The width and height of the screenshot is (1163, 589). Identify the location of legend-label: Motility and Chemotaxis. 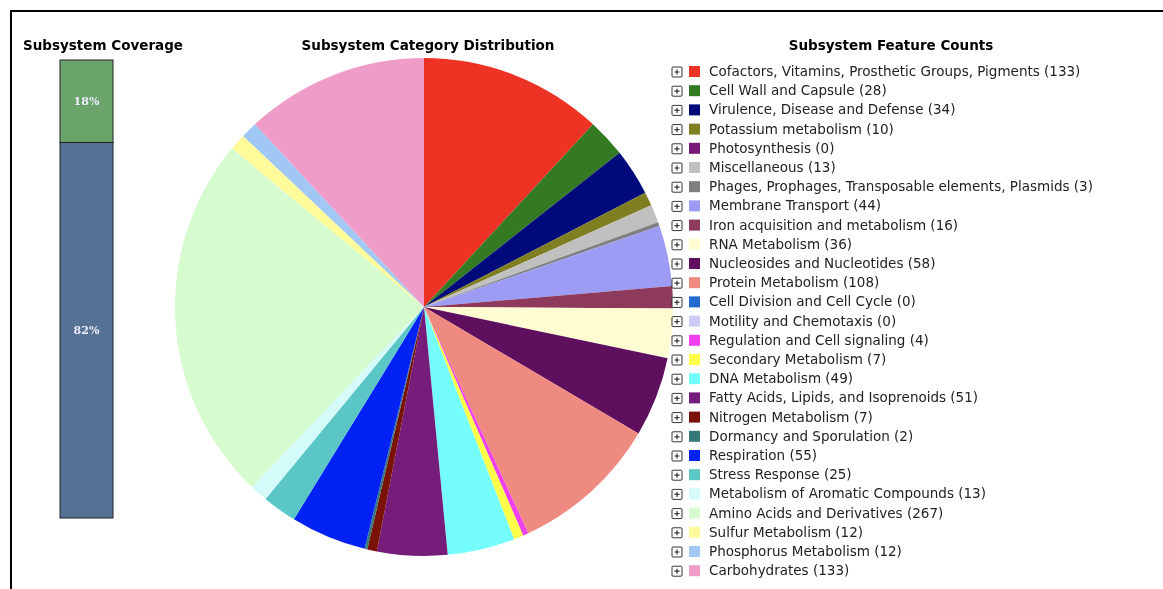
(791, 320).